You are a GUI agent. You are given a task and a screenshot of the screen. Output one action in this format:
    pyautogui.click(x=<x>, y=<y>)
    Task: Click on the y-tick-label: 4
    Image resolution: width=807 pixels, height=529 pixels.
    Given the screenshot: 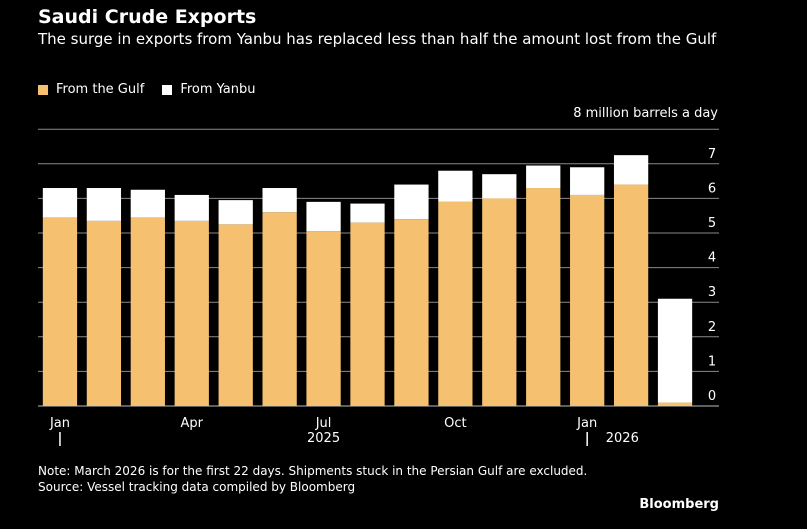 What is the action you would take?
    pyautogui.click(x=712, y=258)
    